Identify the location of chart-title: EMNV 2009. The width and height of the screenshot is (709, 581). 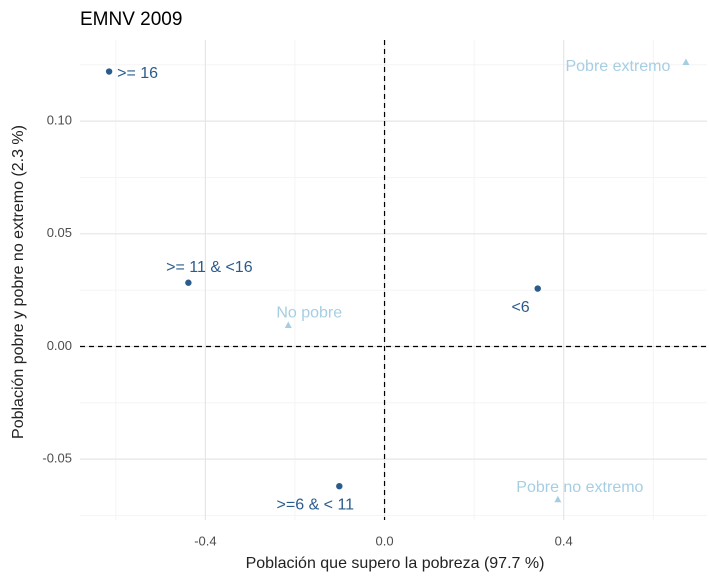
(131, 19).